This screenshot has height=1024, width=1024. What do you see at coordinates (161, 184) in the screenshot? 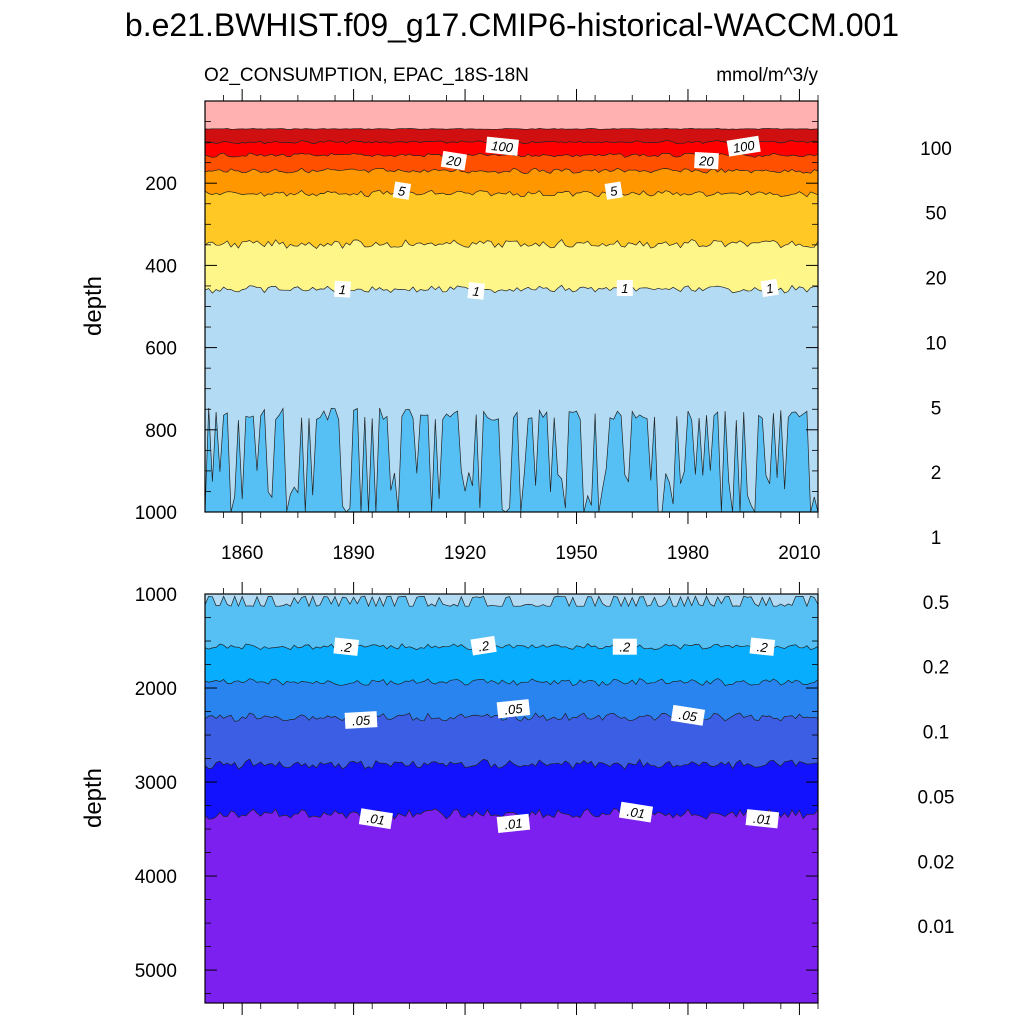
I see `ytick-label: 200` at bounding box center [161, 184].